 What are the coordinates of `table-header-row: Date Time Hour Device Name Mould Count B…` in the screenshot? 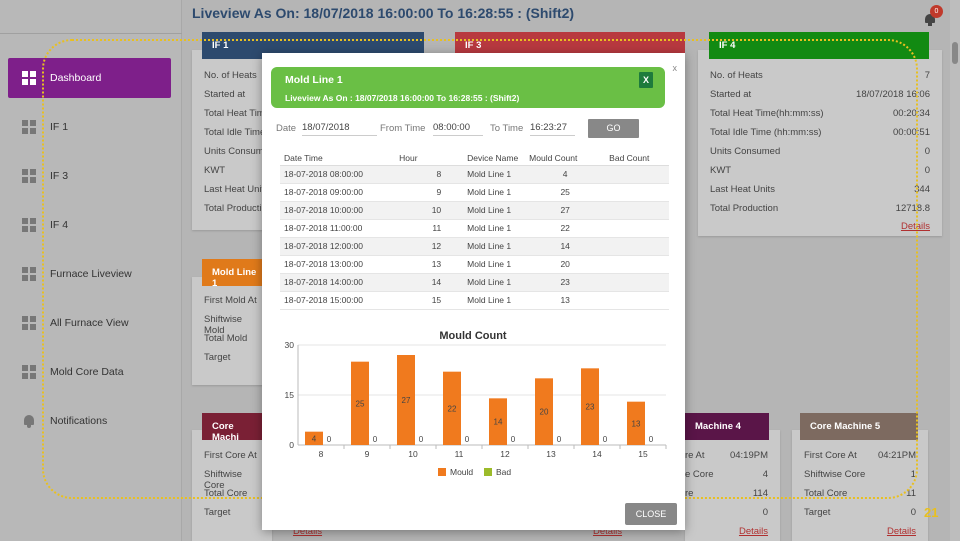 It's located at (474, 158).